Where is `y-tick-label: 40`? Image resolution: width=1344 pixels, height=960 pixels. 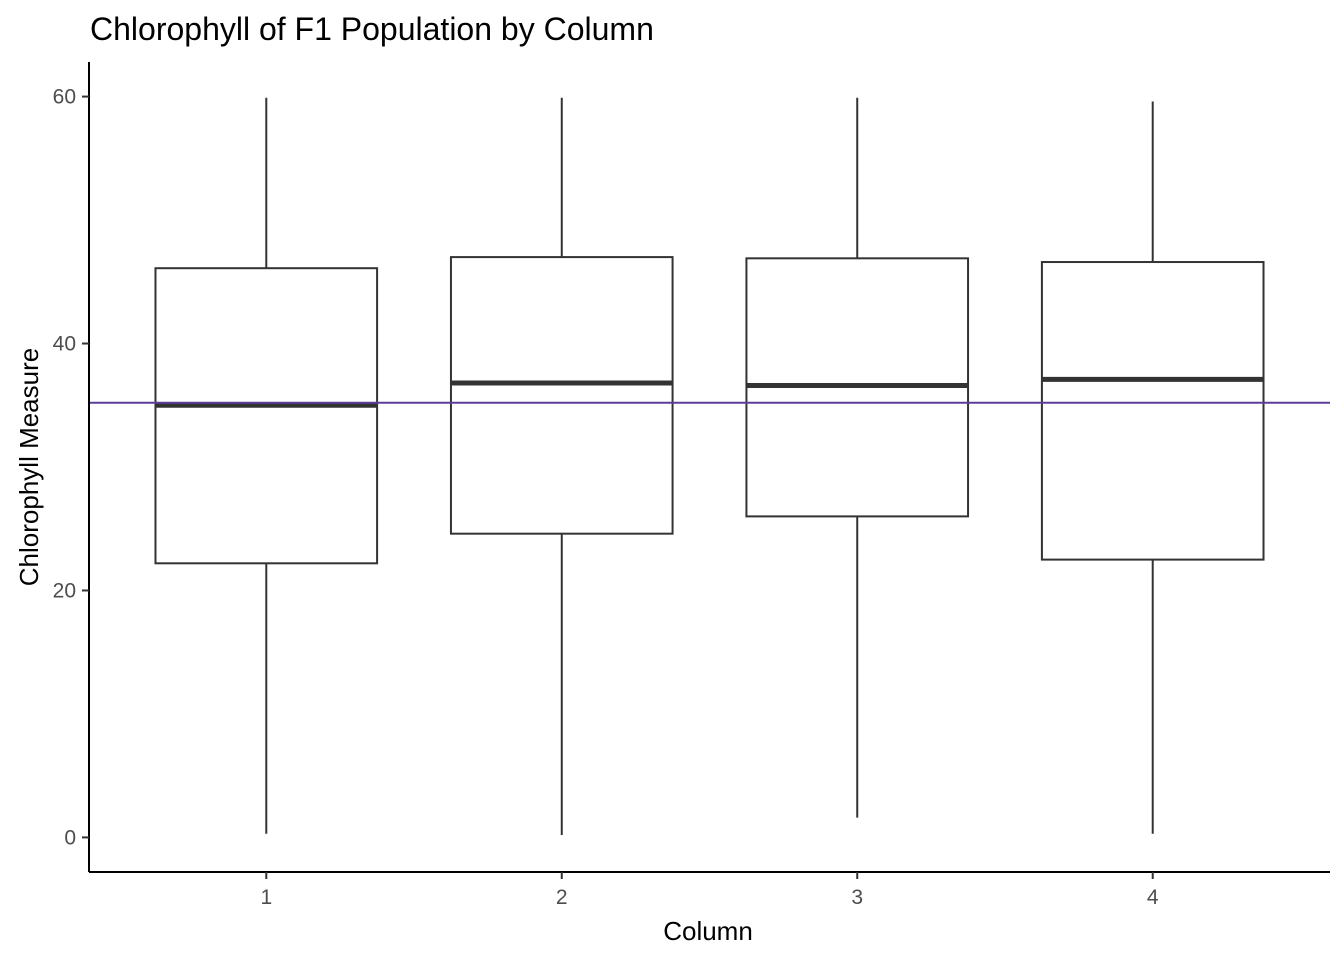
y-tick-label: 40 is located at coordinates (64, 344).